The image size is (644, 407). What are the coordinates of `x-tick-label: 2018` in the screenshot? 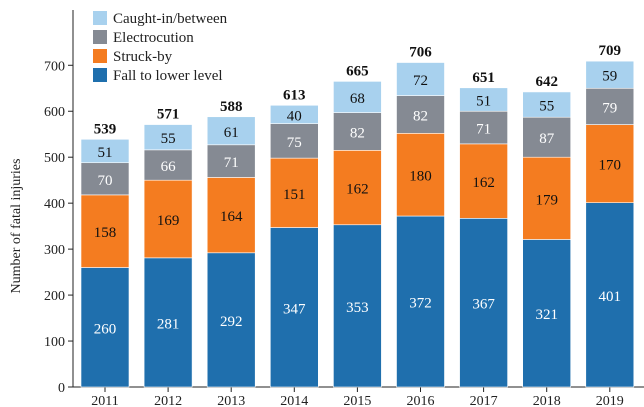 It's located at (547, 400).